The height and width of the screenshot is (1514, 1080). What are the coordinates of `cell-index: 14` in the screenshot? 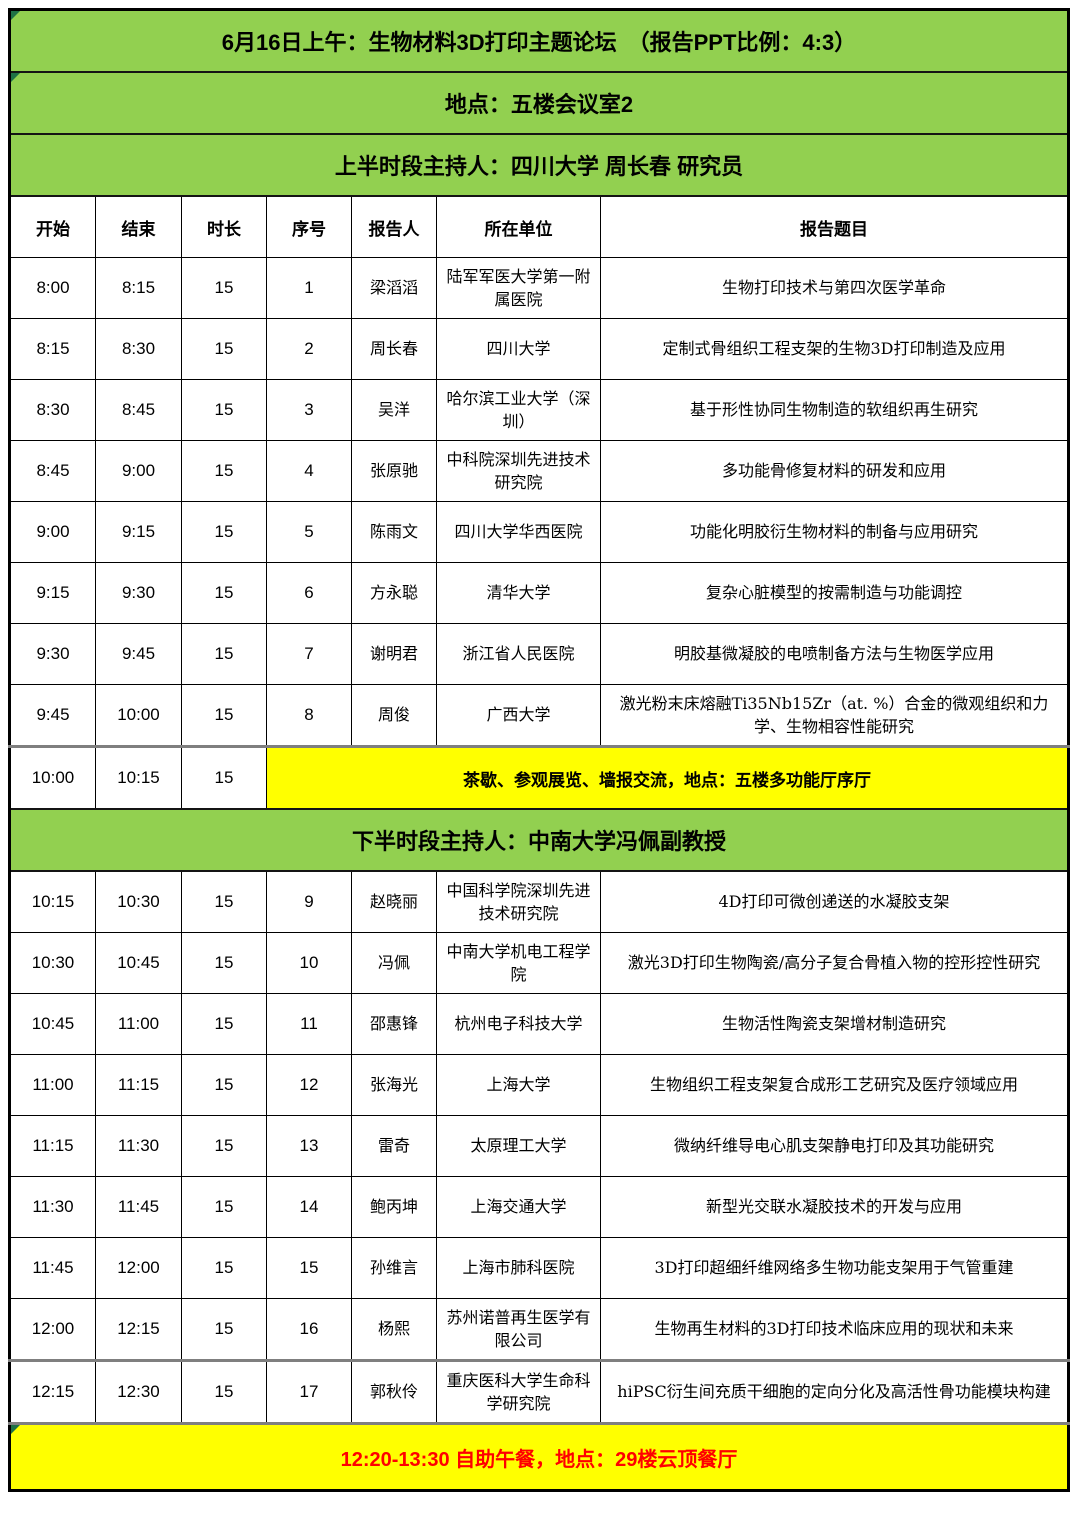 It's located at (309, 1207).